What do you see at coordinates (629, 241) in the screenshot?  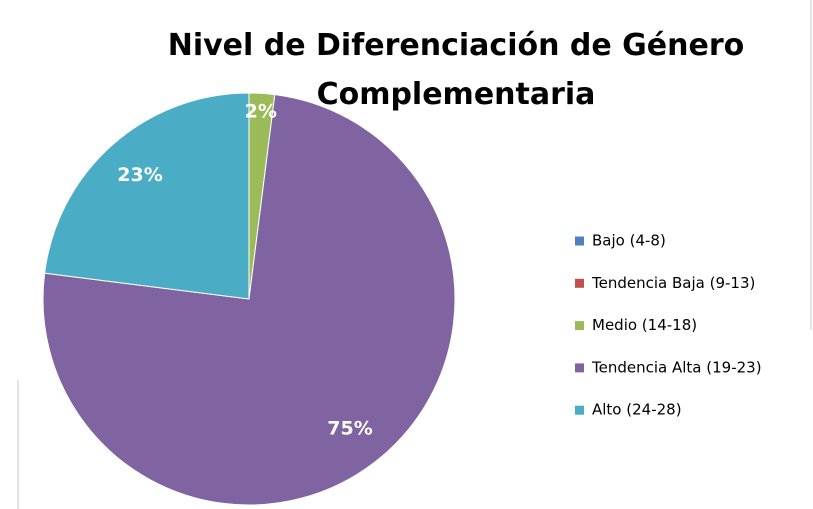 I see `legend-label: Bajo (4-8)` at bounding box center [629, 241].